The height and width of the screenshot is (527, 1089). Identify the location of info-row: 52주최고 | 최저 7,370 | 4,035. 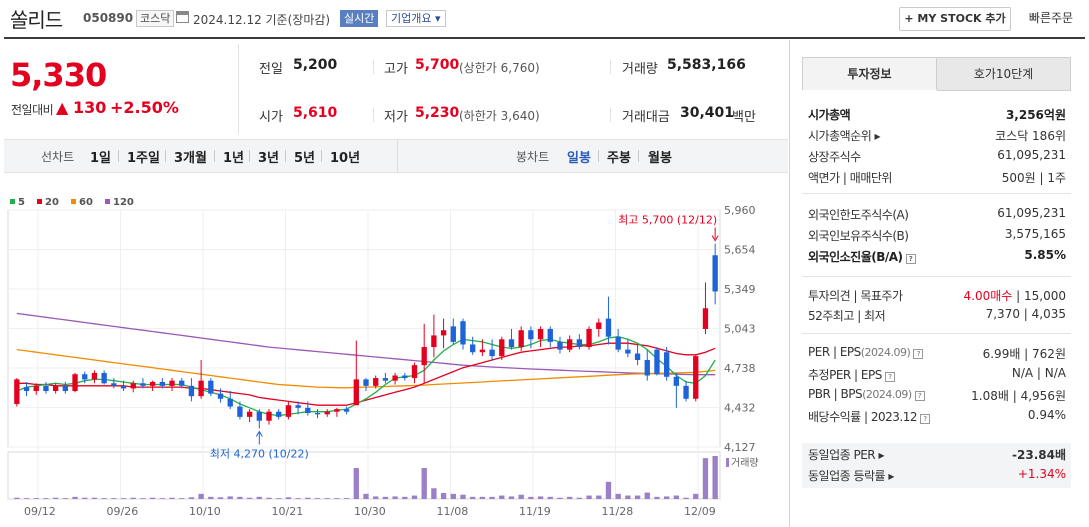
(937, 316).